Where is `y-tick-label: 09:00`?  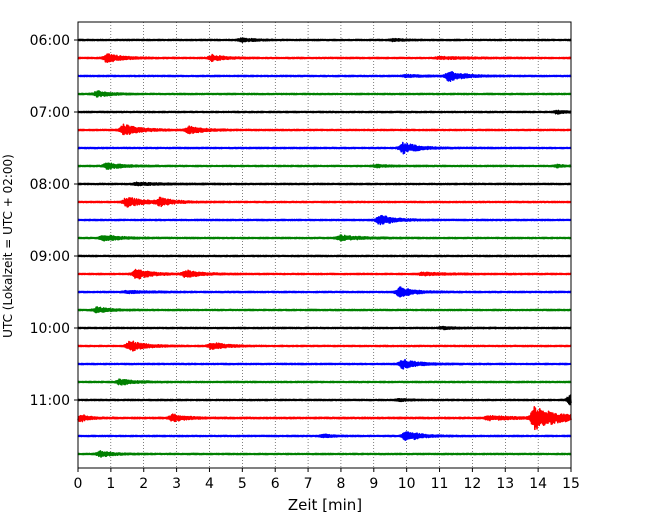
y-tick-label: 09:00 is located at coordinates (50, 257).